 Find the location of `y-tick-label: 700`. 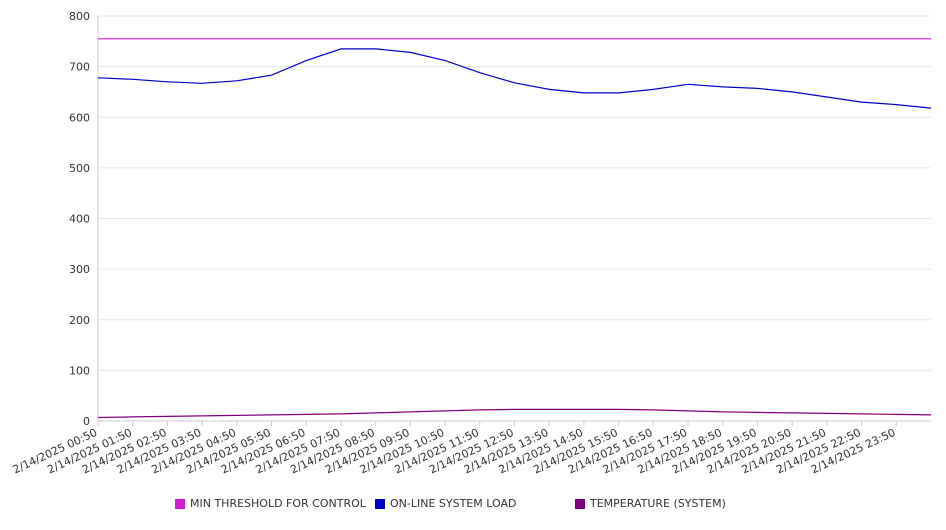

y-tick-label: 700 is located at coordinates (79, 67).